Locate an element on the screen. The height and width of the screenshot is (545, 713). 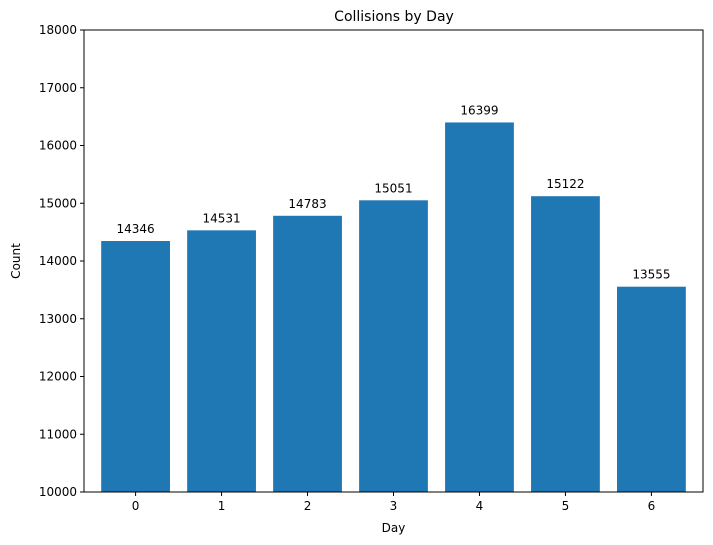
y-tick-label-13000: 13000 is located at coordinates (58, 319).